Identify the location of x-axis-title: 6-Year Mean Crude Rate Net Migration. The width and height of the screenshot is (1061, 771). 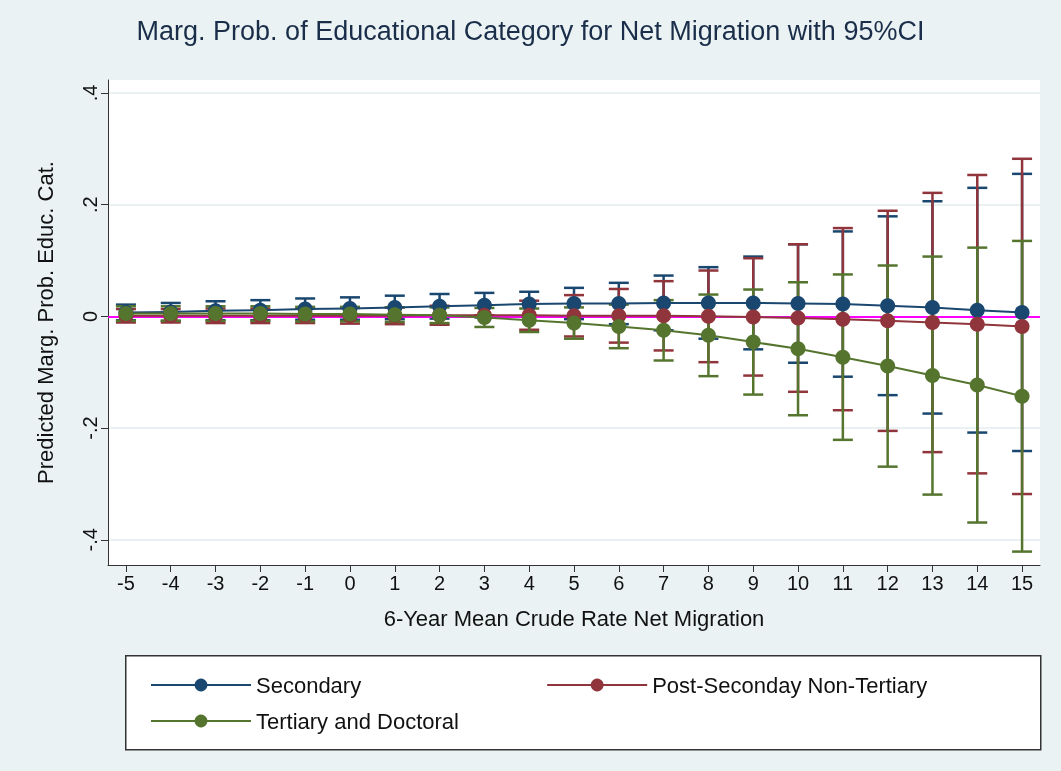
(574, 618).